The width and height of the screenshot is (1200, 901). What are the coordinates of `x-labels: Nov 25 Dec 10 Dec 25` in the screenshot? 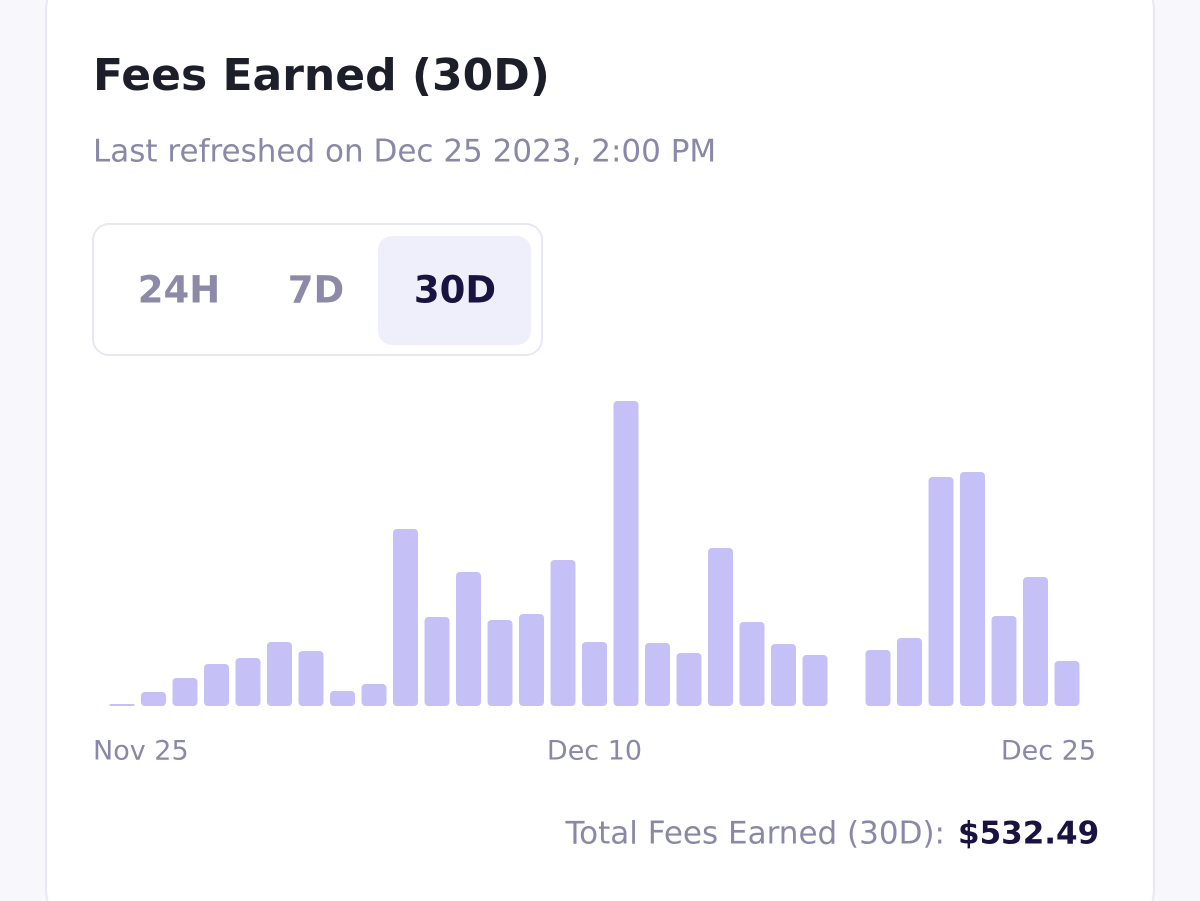 It's located at (594, 751).